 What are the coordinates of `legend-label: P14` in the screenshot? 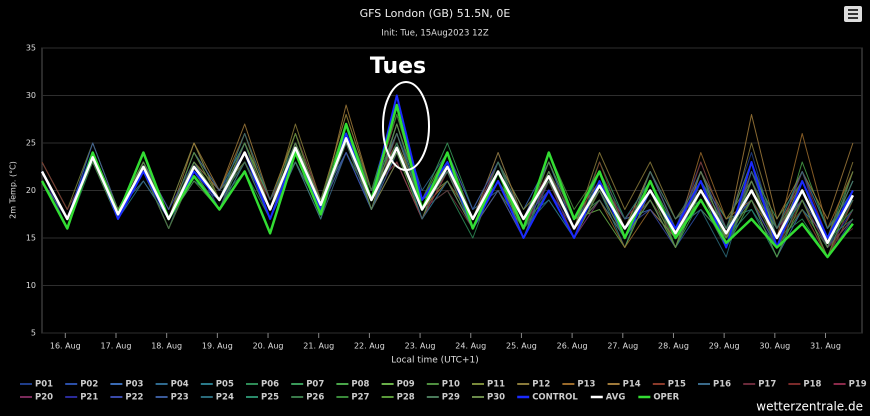 It's located at (632, 385).